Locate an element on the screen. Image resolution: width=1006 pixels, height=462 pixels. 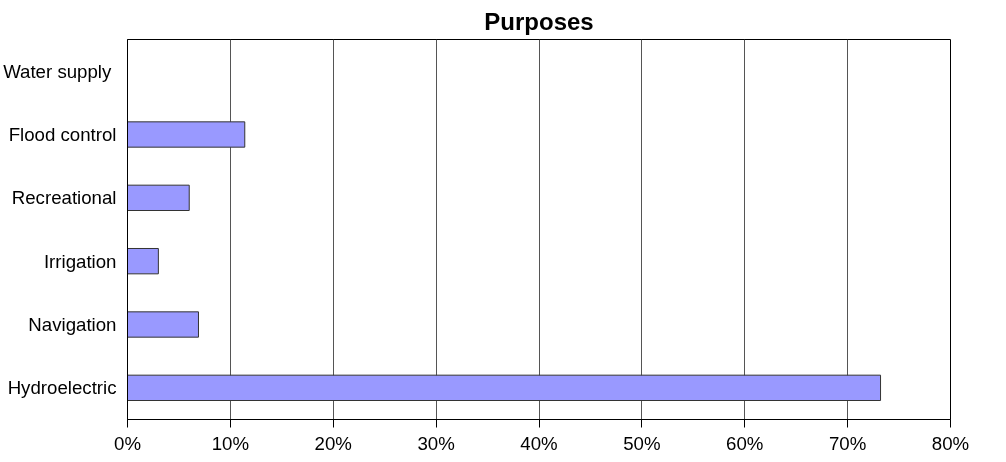
x-tick-label: 40% is located at coordinates (539, 443).